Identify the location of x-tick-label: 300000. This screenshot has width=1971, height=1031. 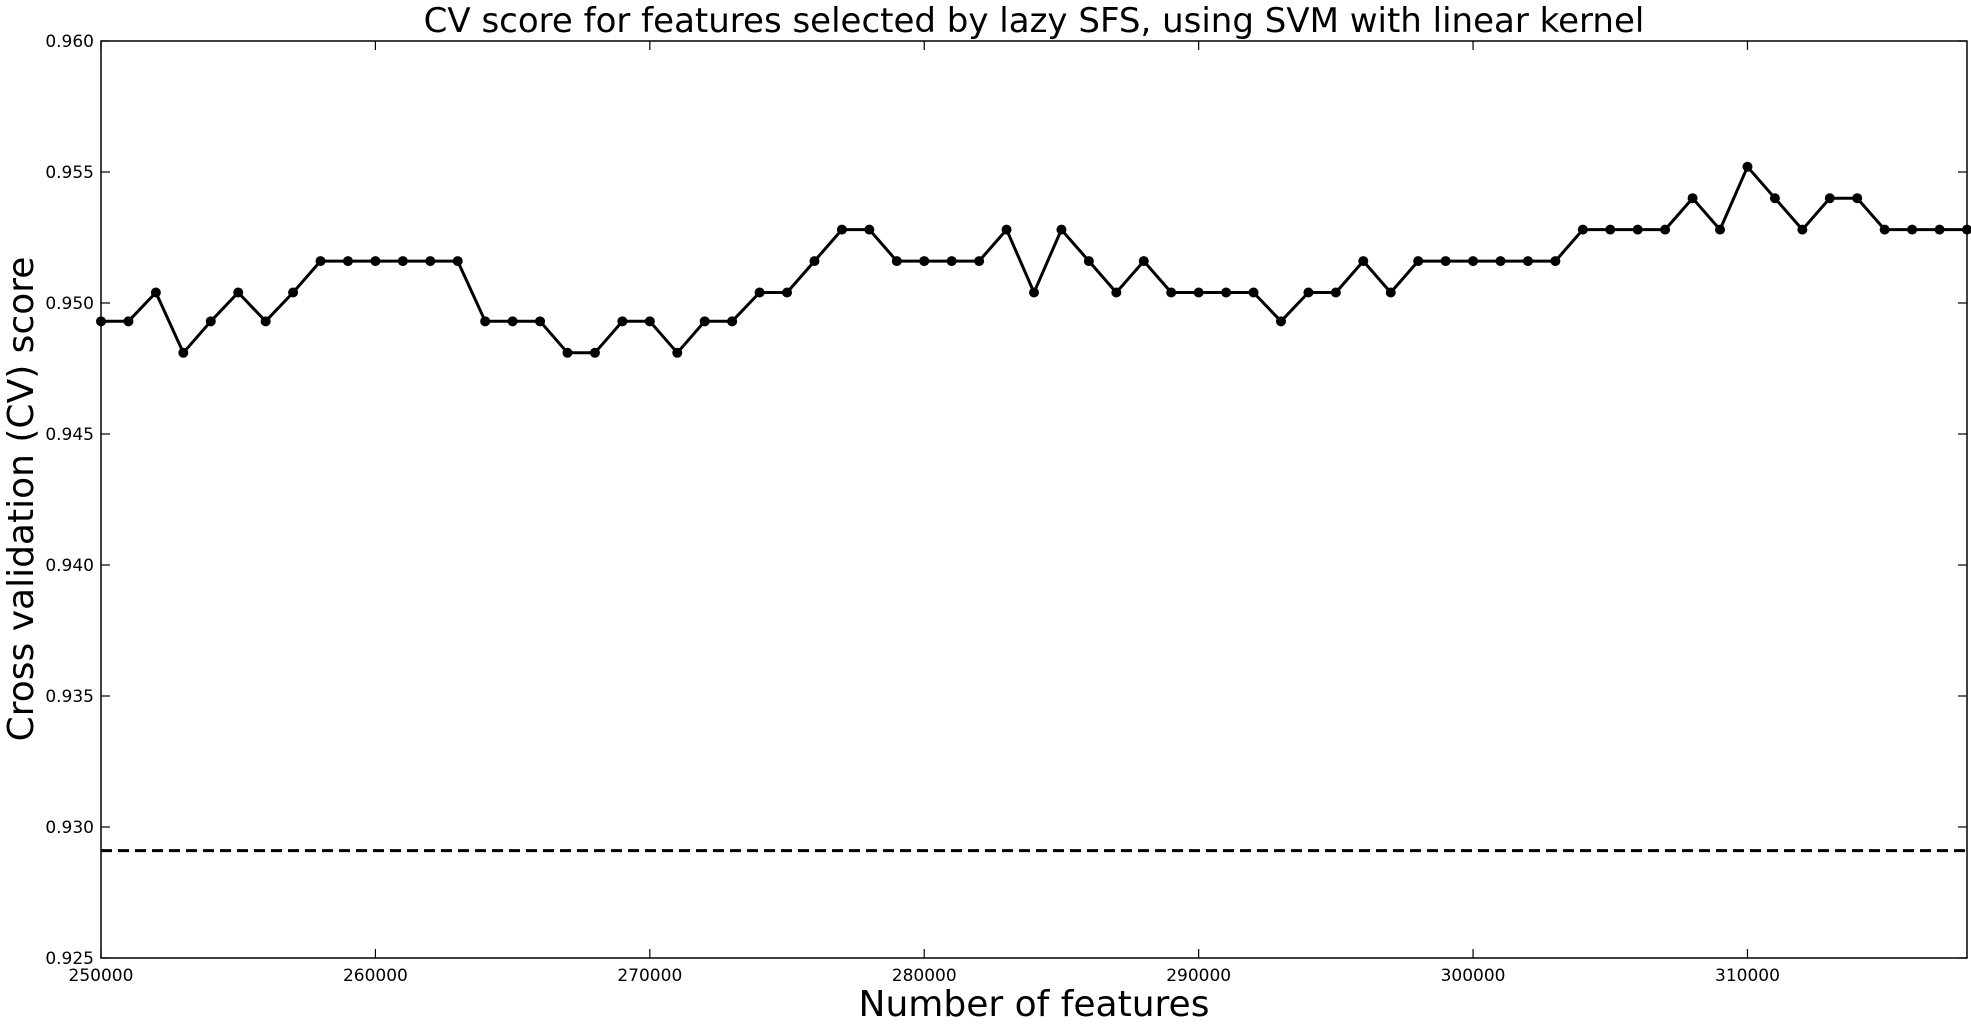
(1473, 976).